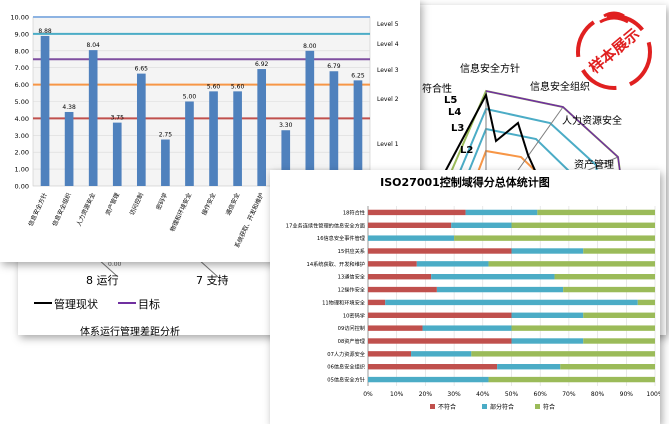 The image size is (669, 424). Describe the element at coordinates (22, 119) in the screenshot. I see `y-tick-label: 4.00` at that location.